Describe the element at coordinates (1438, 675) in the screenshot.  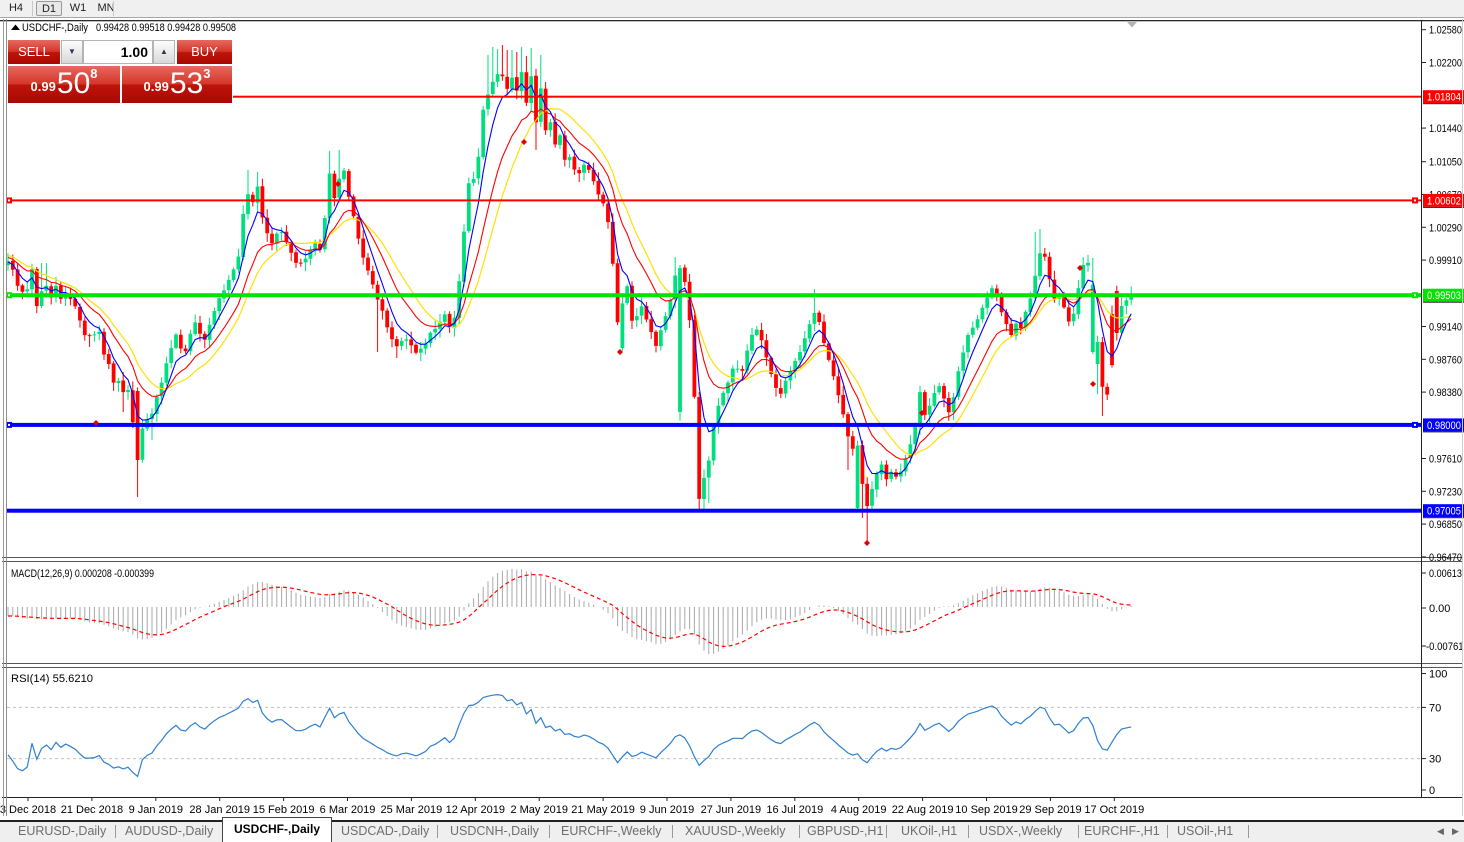
I see `svg-text: 100` at that location.